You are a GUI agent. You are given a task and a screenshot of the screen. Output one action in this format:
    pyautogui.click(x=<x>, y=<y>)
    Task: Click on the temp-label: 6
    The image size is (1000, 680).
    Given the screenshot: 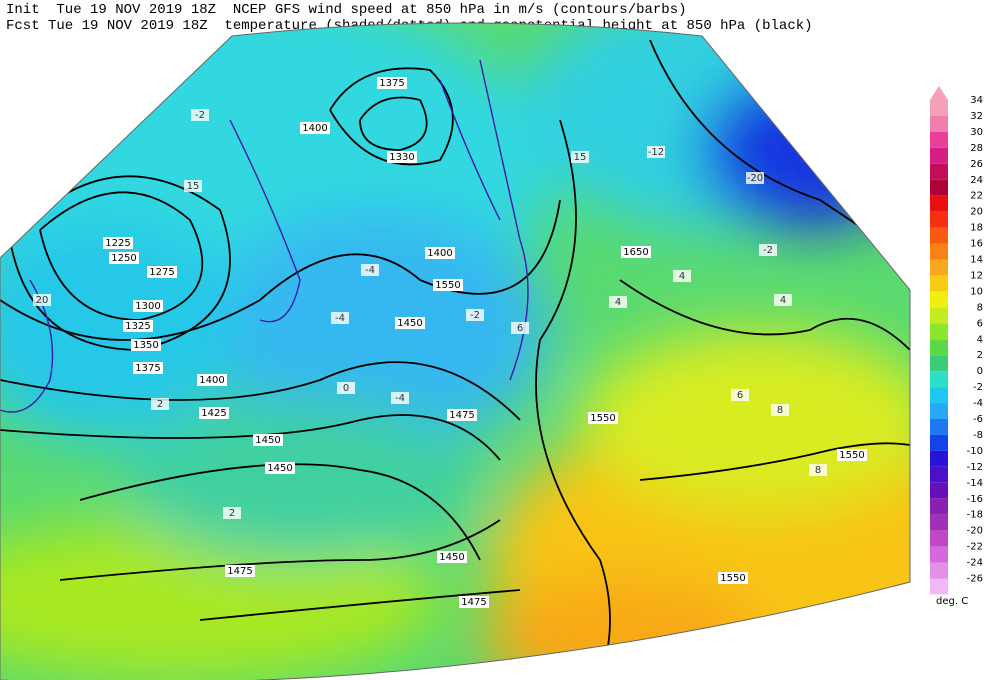 What is the action you would take?
    pyautogui.click(x=520, y=328)
    